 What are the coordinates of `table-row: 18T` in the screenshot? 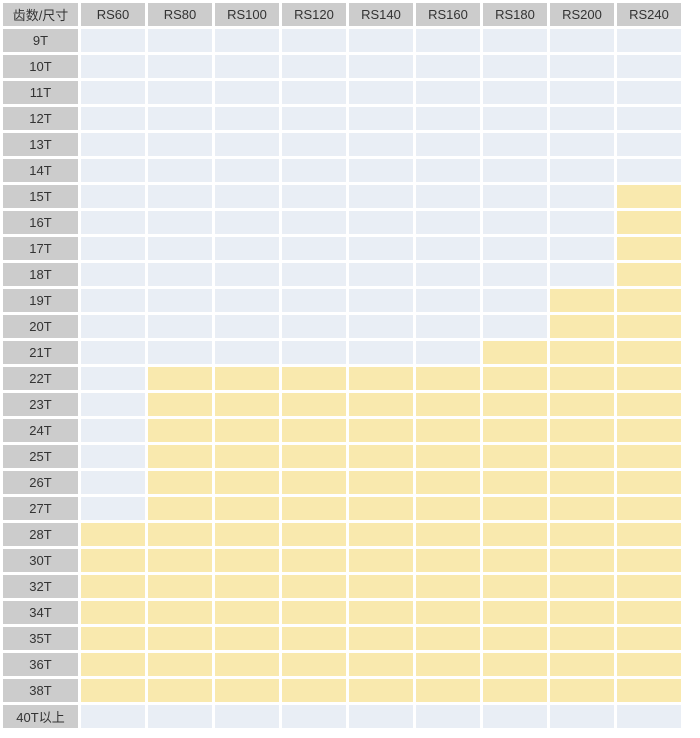 It's located at (342, 274).